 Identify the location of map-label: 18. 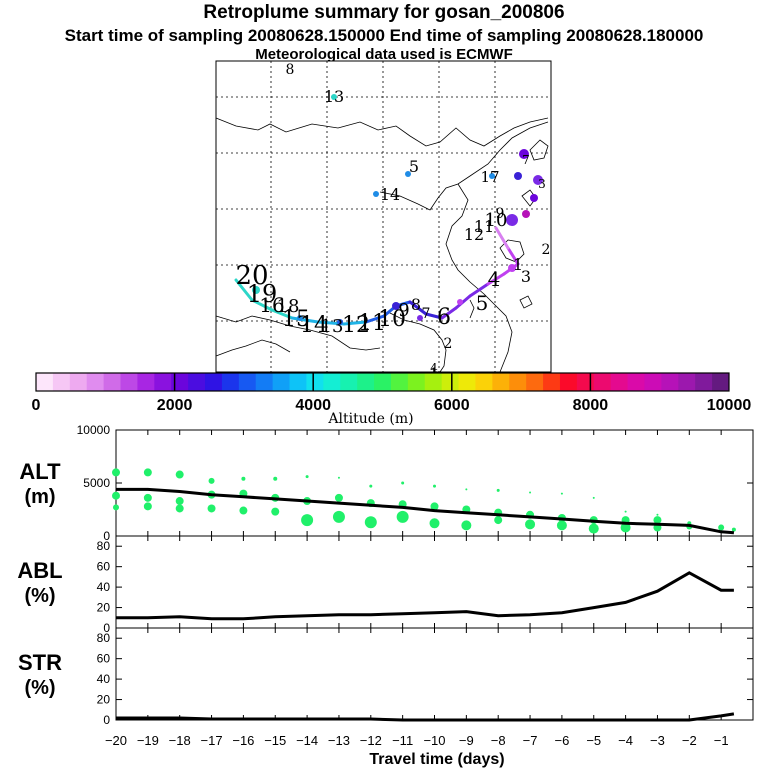
(288, 306).